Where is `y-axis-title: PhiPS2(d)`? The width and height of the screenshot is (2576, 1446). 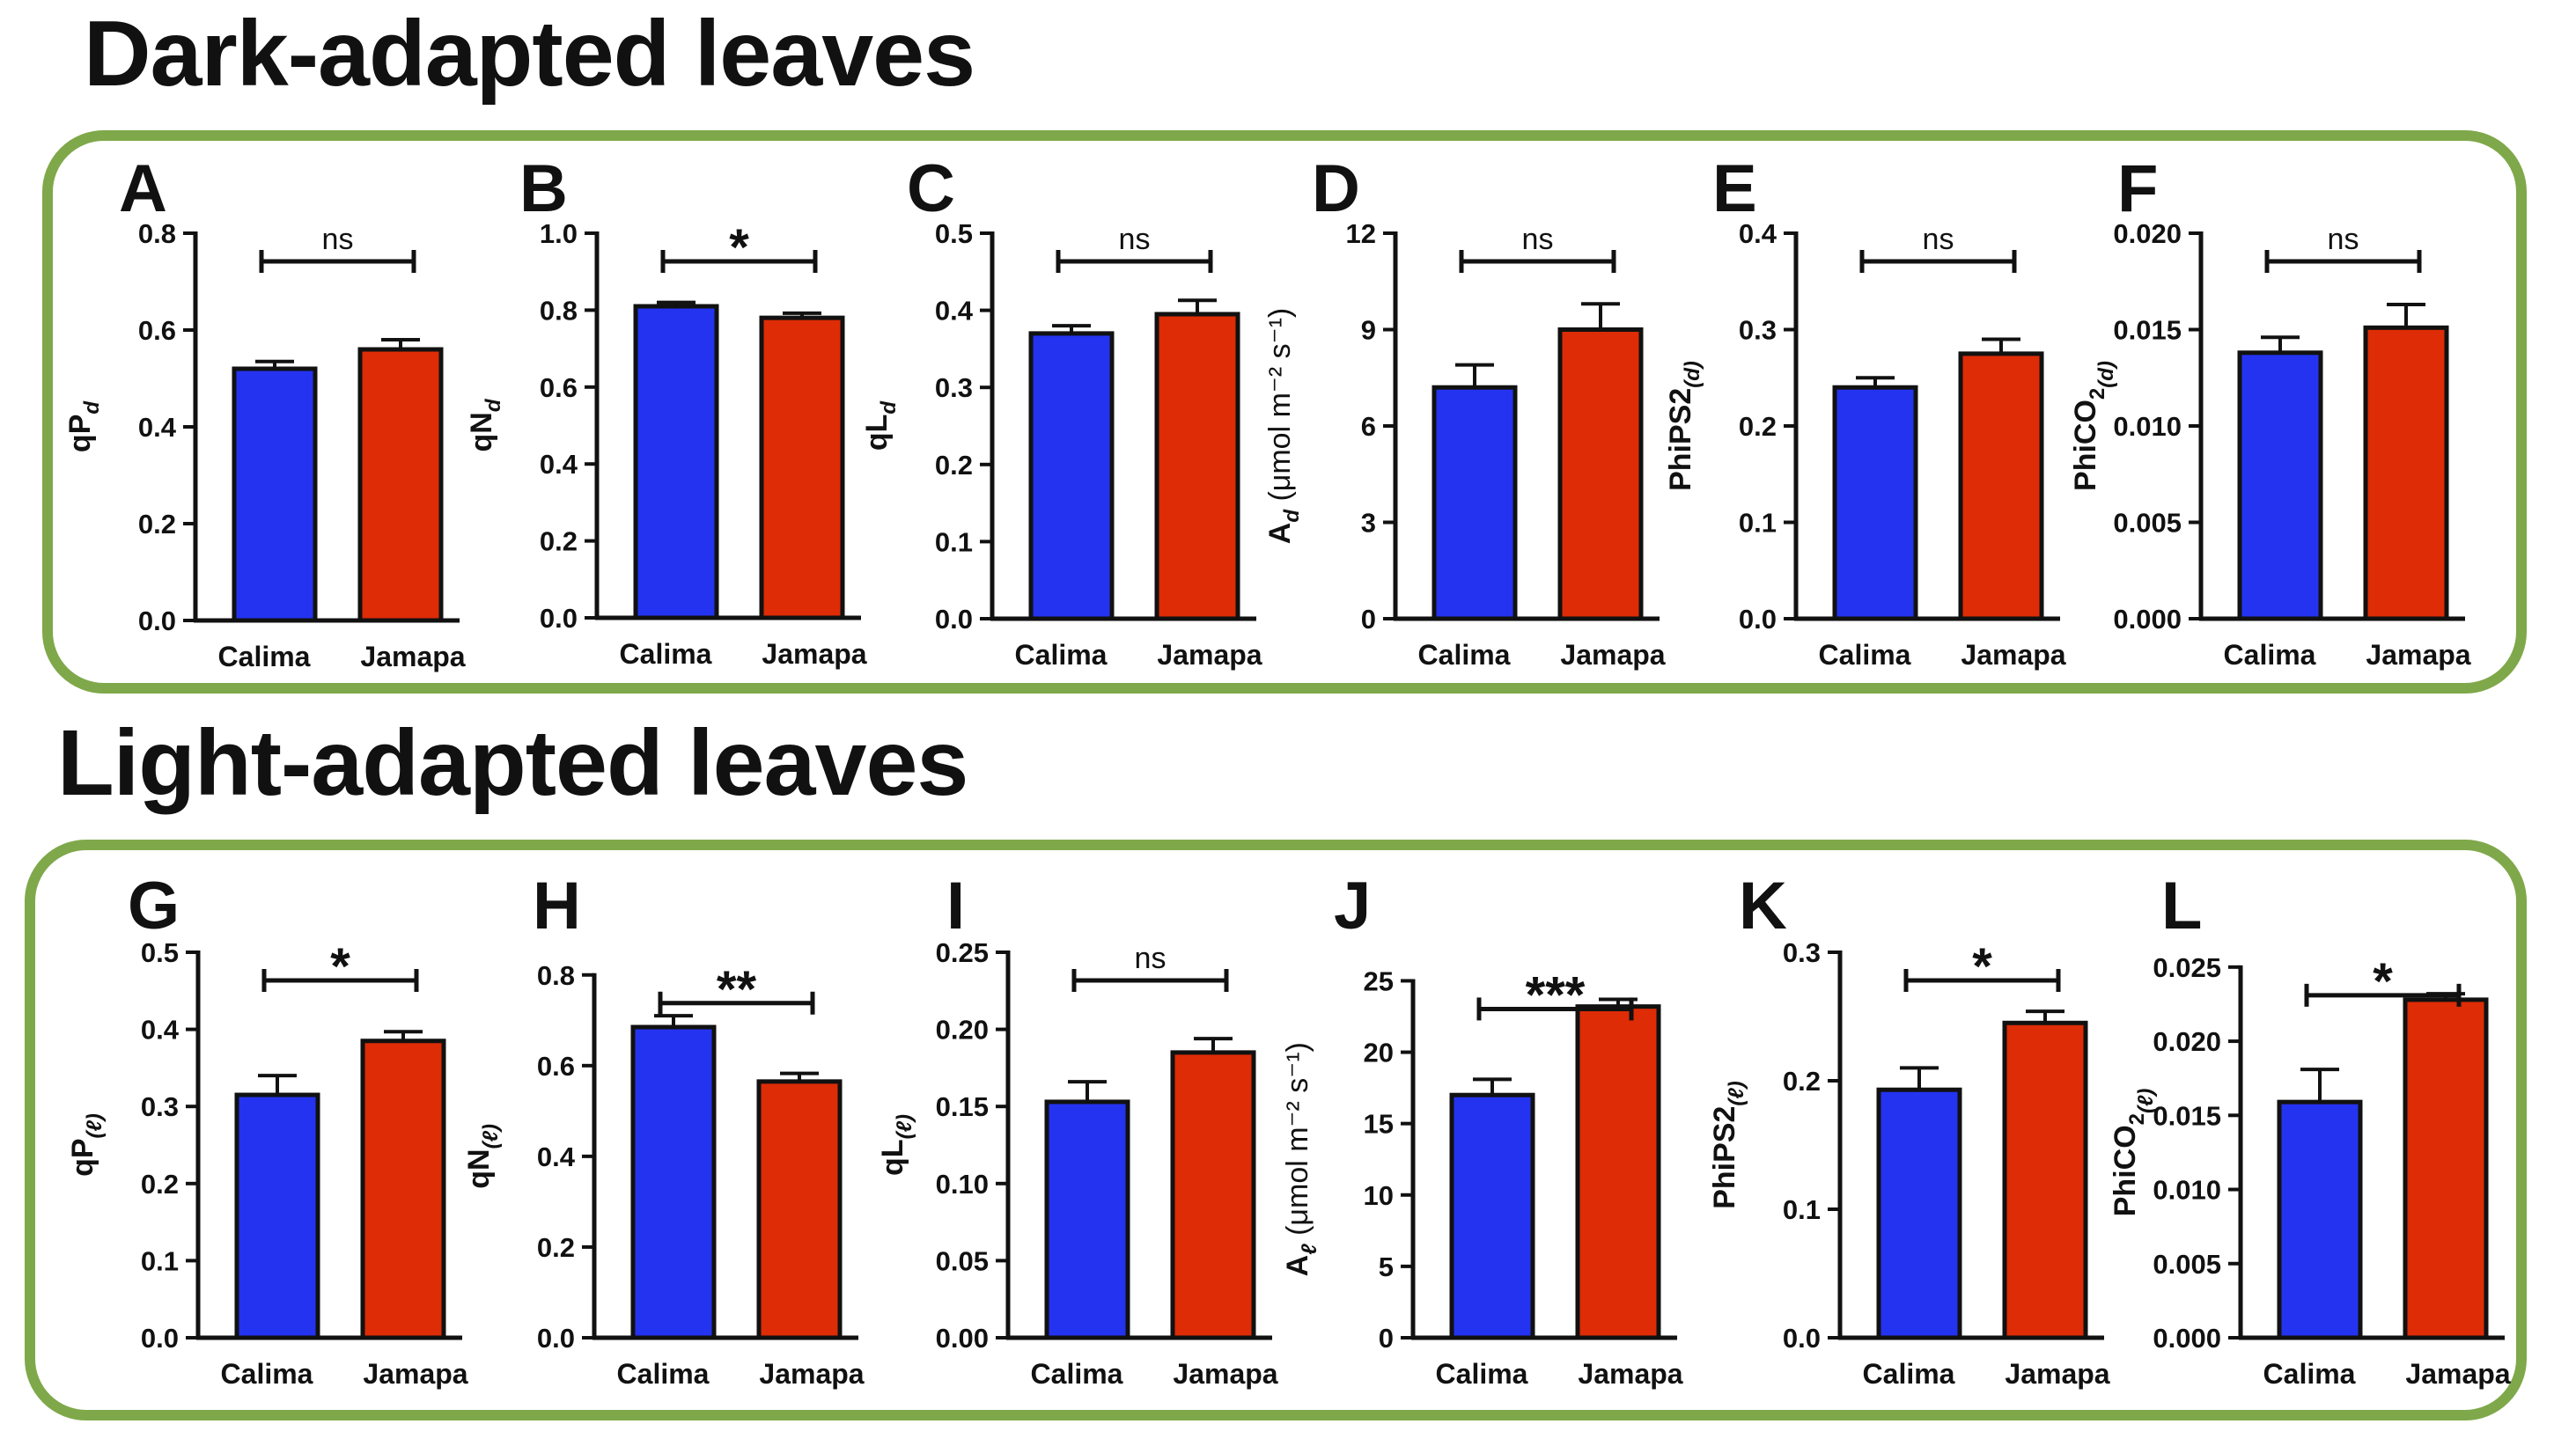
y-axis-title: PhiPS2(d) is located at coordinates (1684, 426).